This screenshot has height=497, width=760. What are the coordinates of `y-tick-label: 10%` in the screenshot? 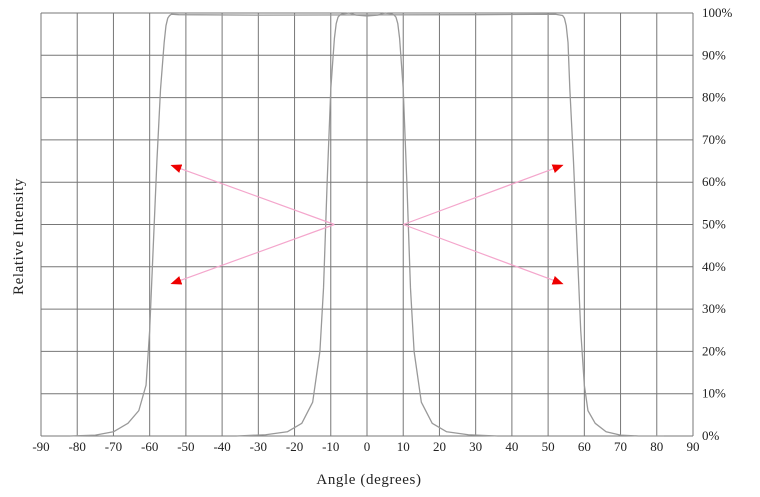 It's located at (714, 393).